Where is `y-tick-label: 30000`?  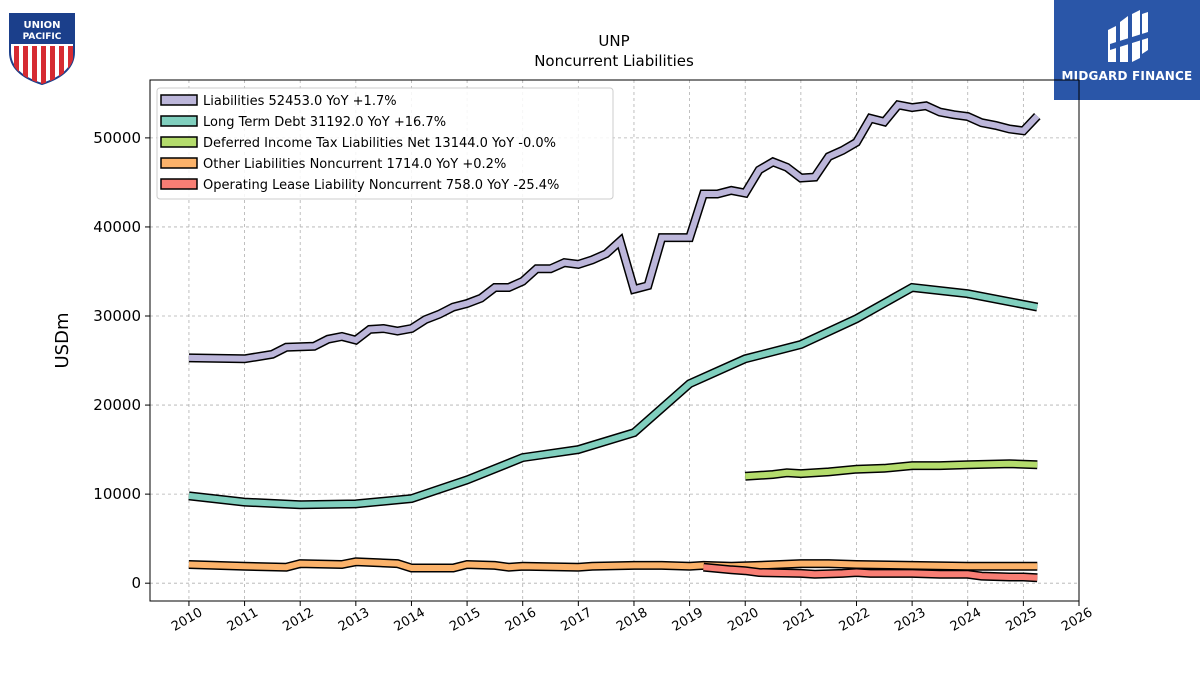 y-tick-label: 30000 is located at coordinates (117, 316).